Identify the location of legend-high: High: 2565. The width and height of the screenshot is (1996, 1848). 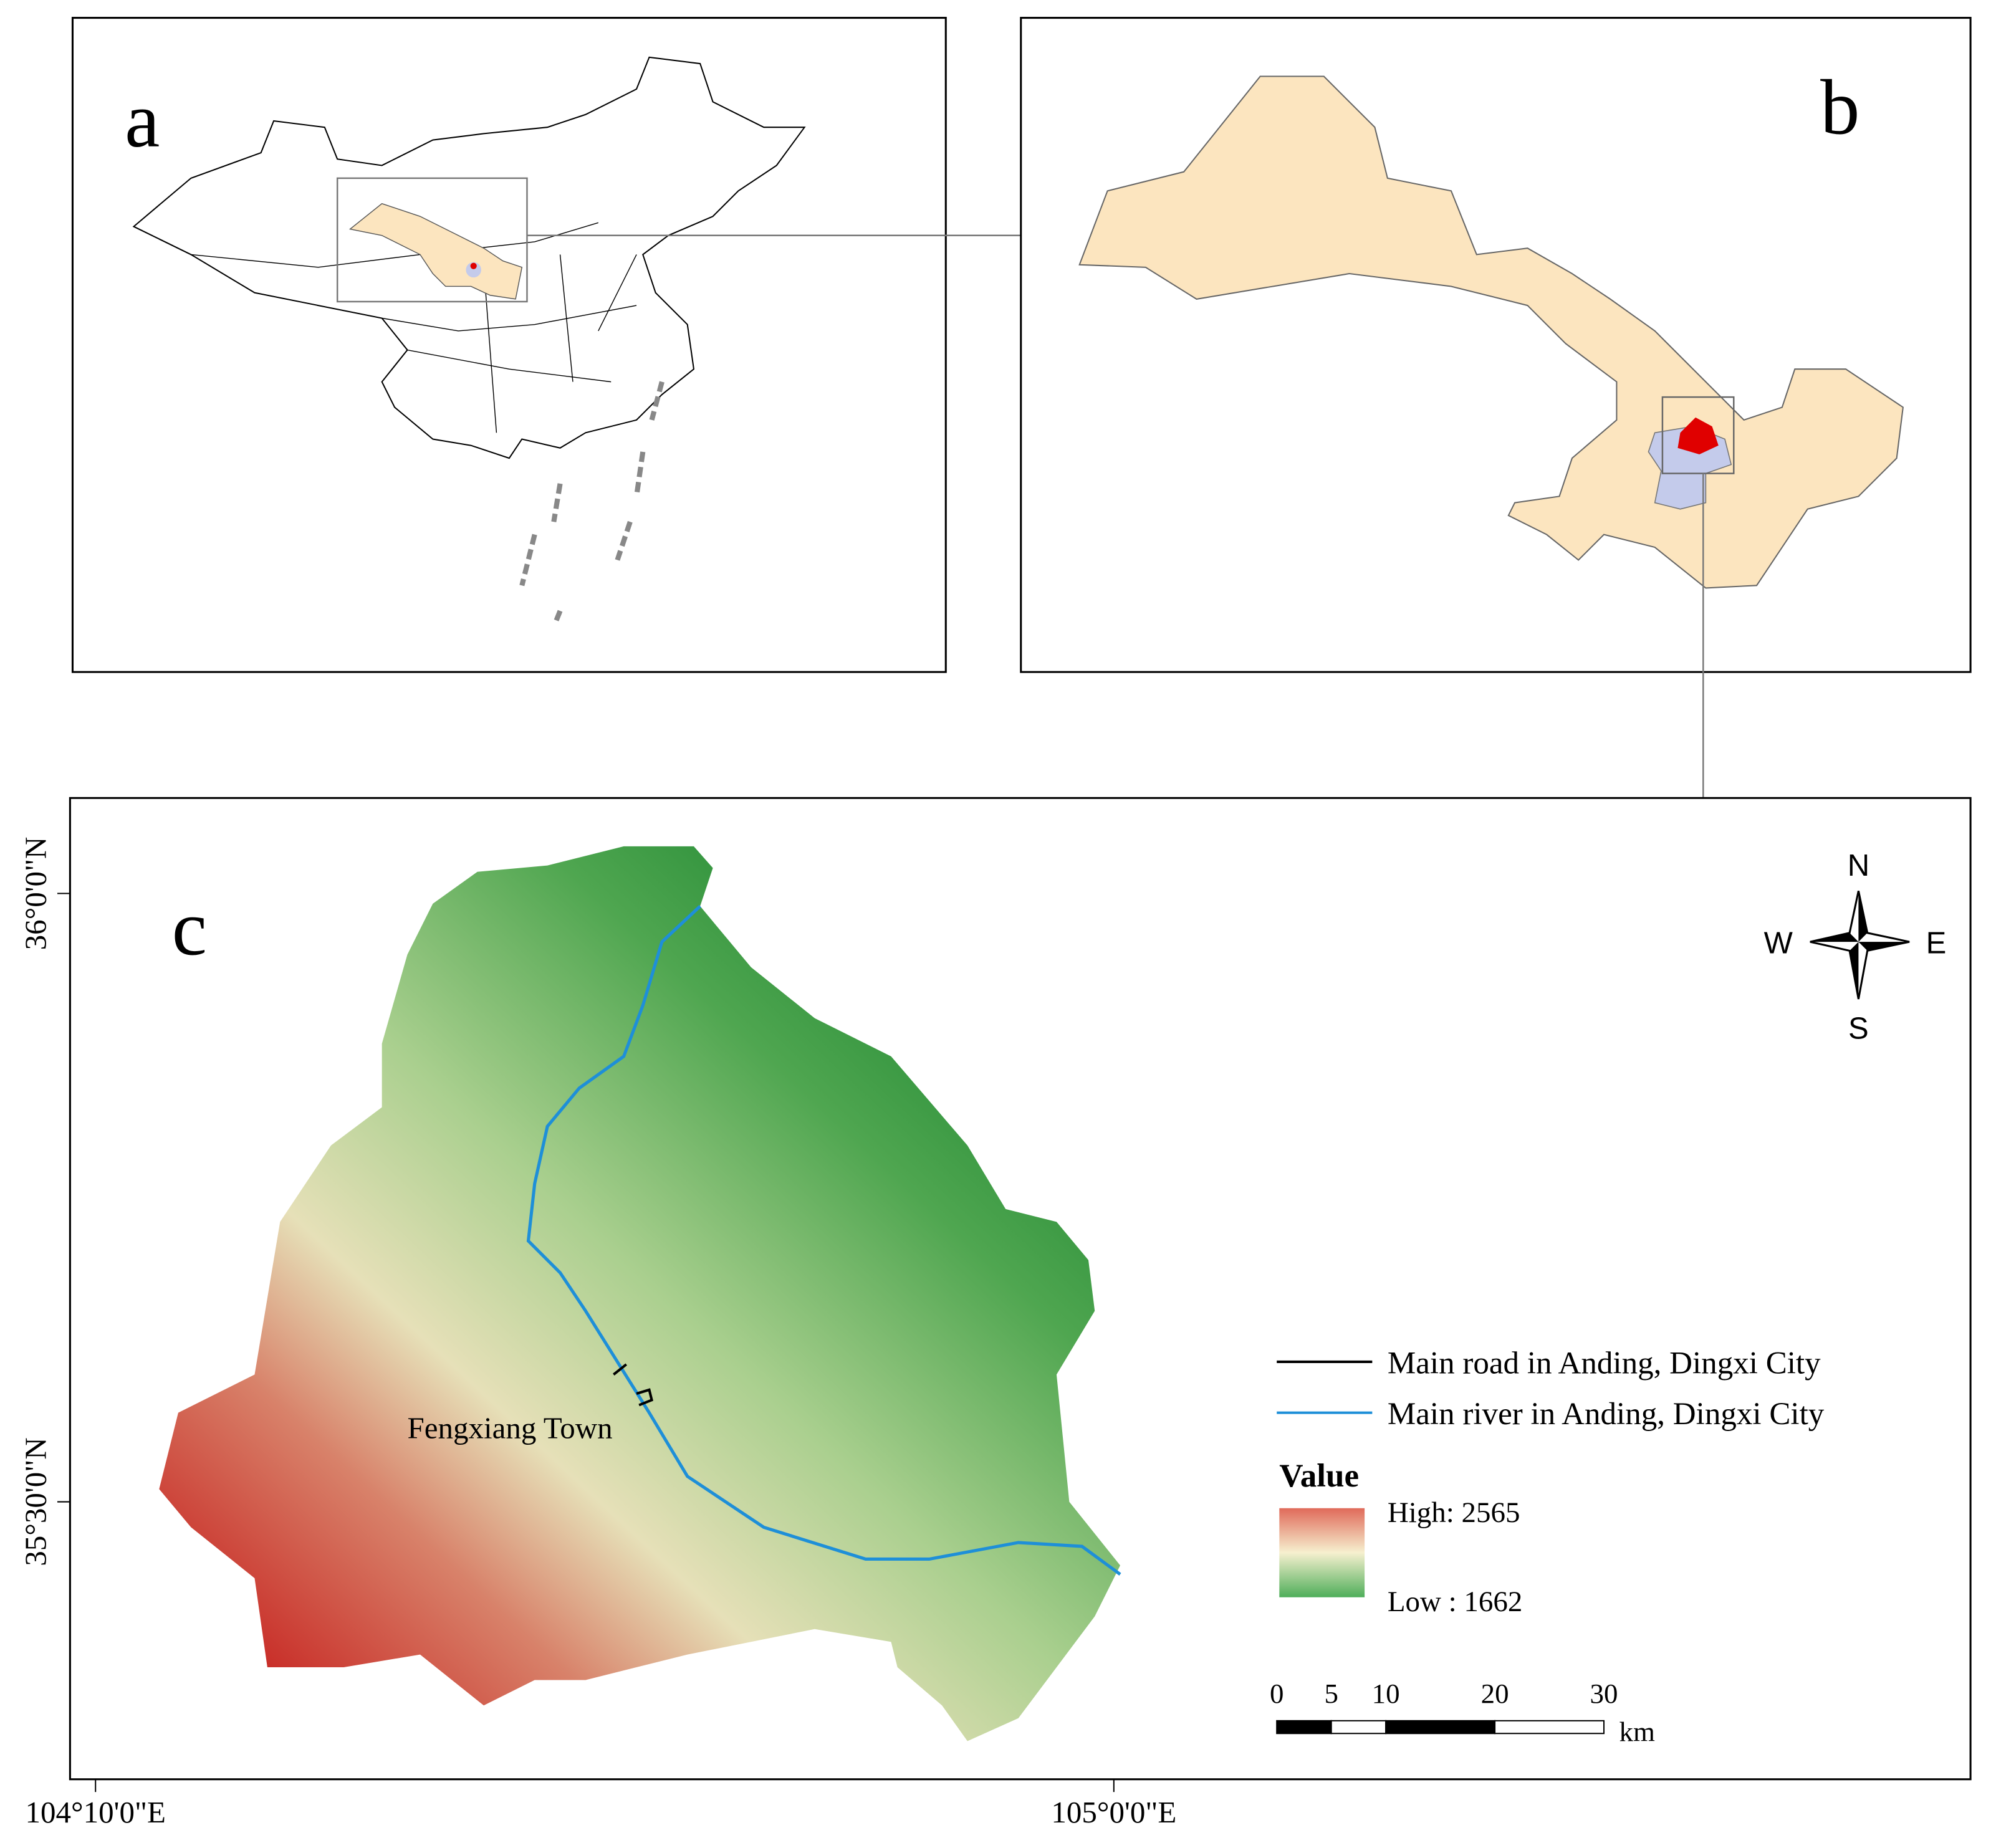
(1454, 1512).